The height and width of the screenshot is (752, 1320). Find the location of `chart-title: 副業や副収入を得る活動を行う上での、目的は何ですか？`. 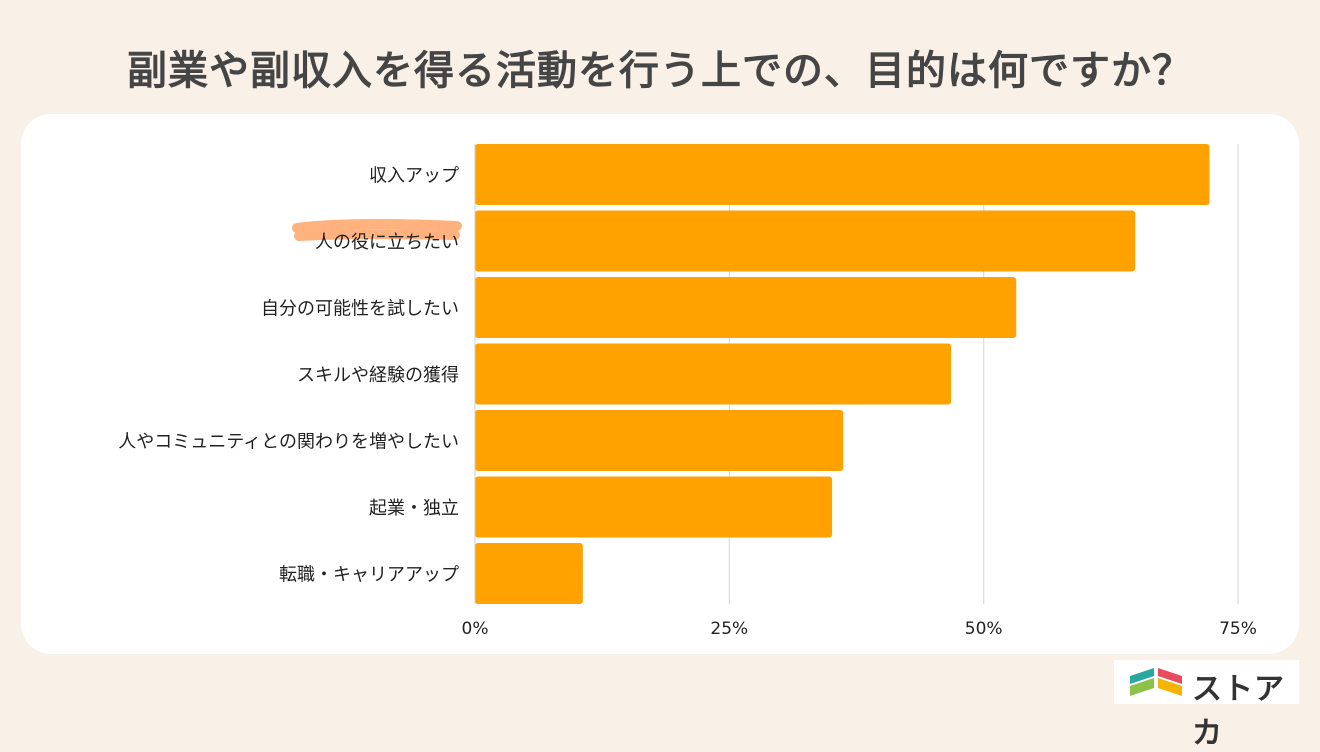

chart-title: 副業や副収入を得る活動を行う上での、目的は何ですか？ is located at coordinates (660, 71).